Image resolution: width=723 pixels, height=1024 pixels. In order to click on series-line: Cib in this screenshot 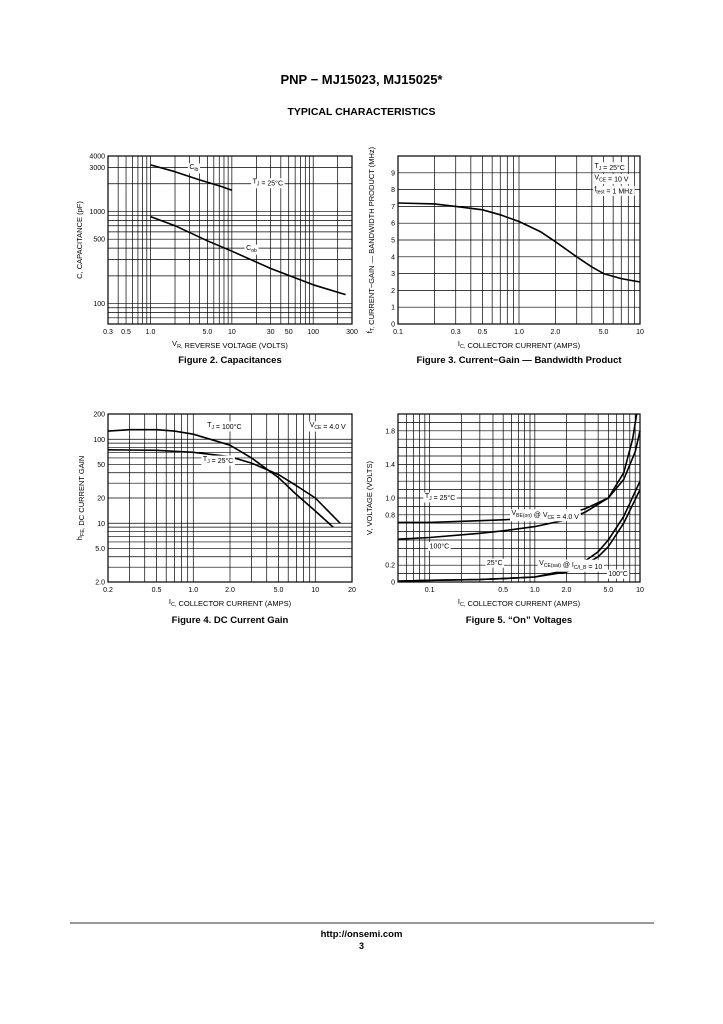, I will do `click(191, 177)`.